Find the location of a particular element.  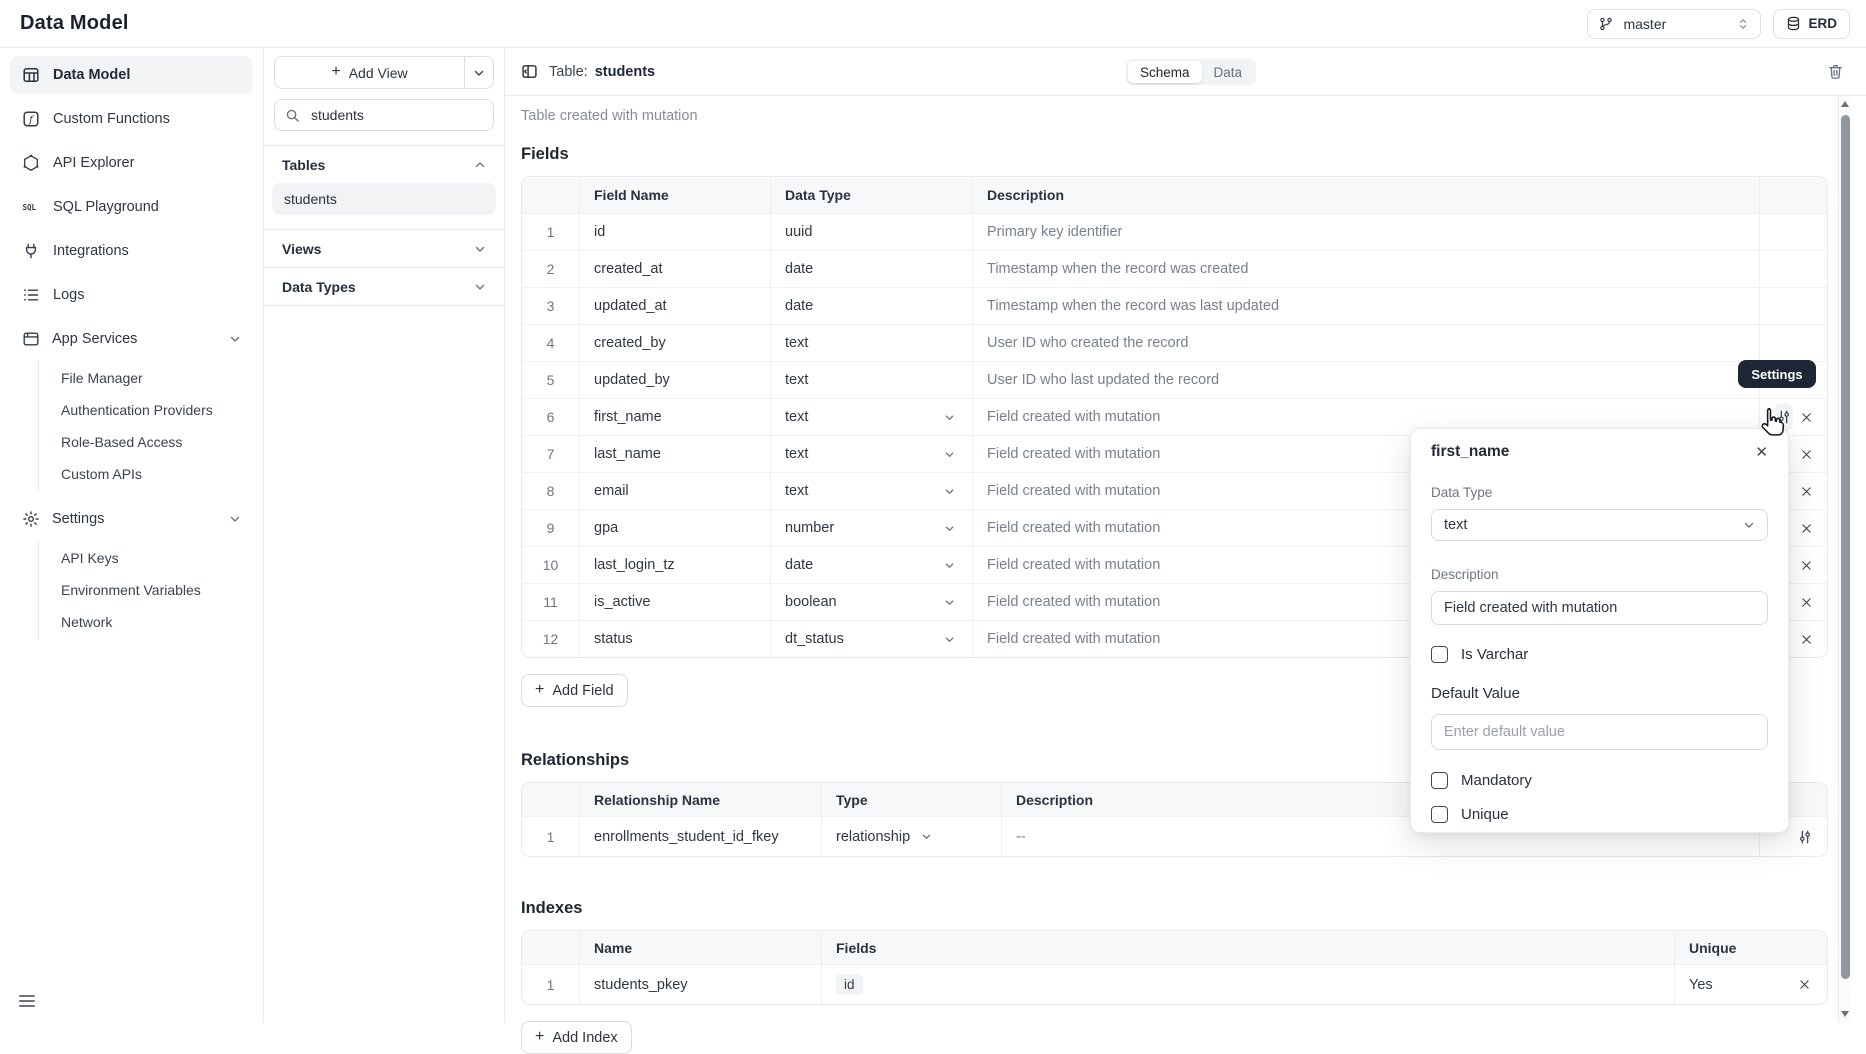

sidebar-item-data-model: Data Model is located at coordinates (131, 75).